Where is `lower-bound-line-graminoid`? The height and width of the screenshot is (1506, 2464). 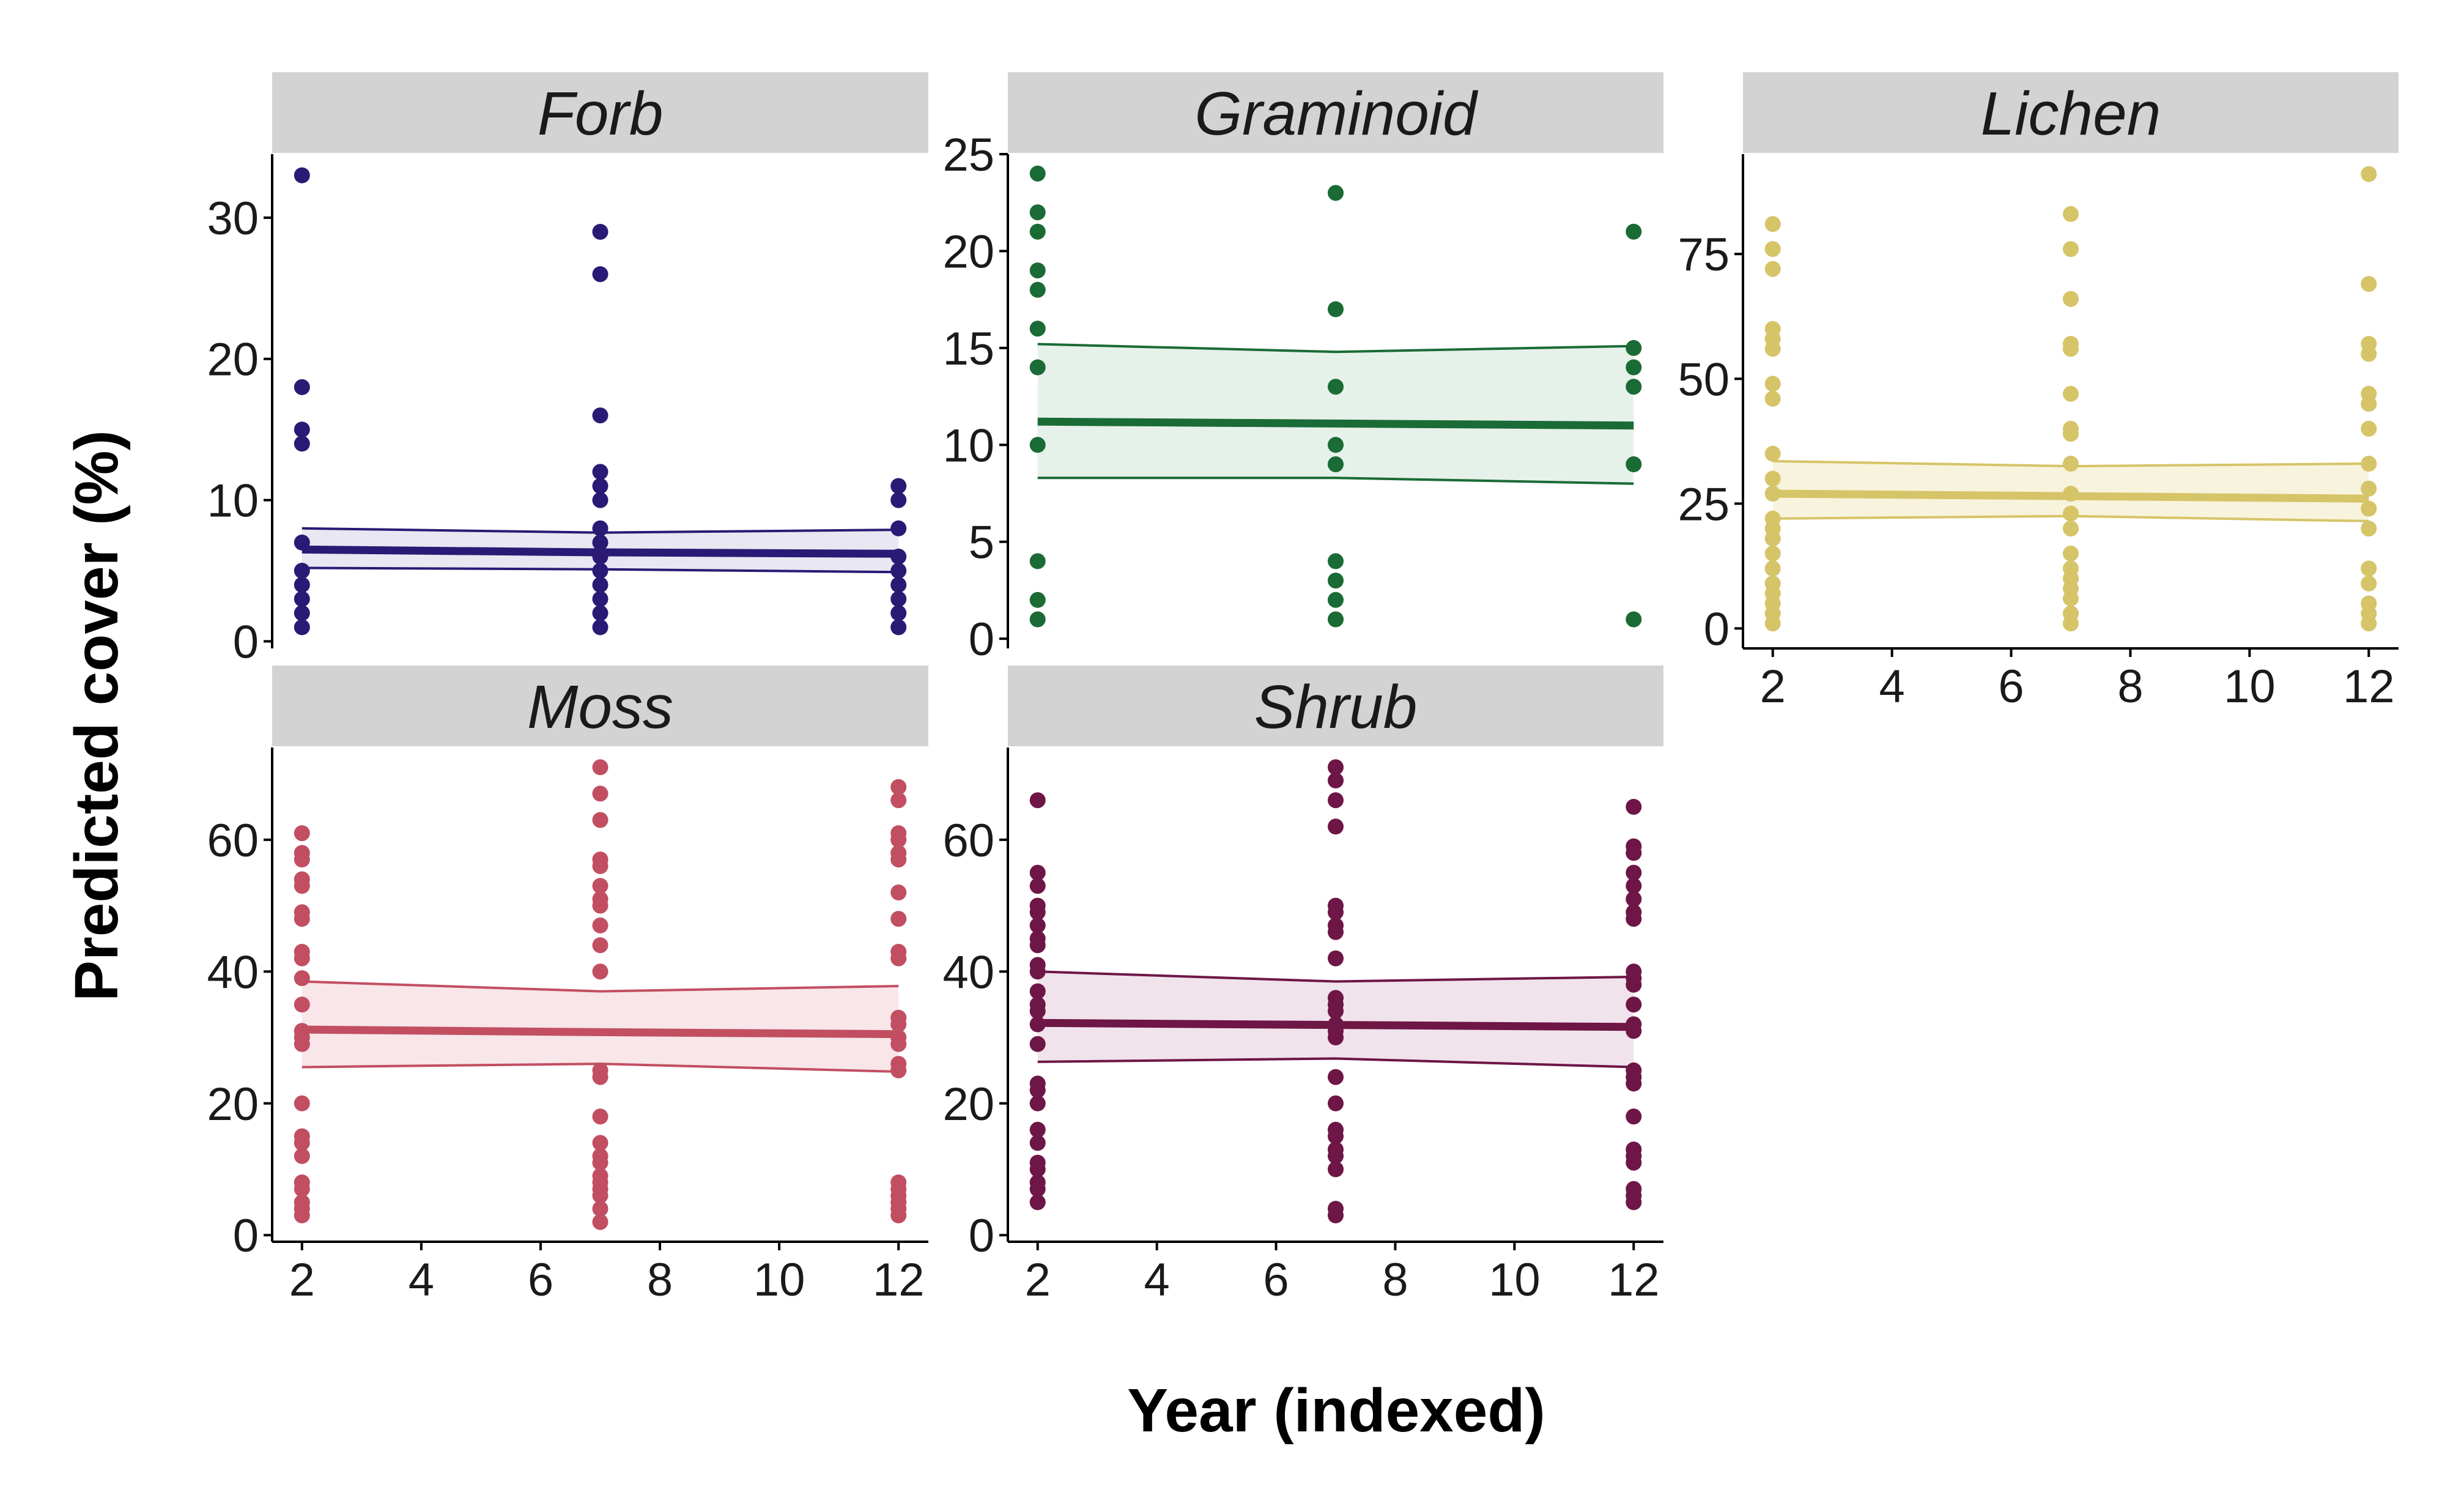 lower-bound-line-graminoid is located at coordinates (1336, 481).